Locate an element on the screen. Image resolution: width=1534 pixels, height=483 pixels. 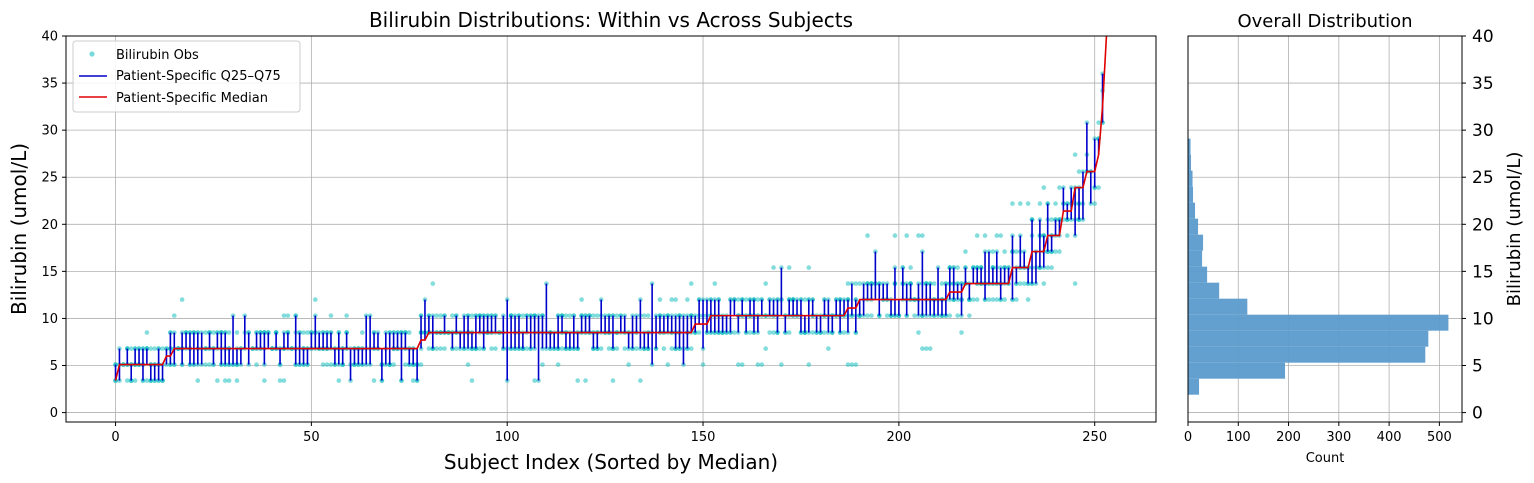
y-tick-label: 25 is located at coordinates (49, 178).